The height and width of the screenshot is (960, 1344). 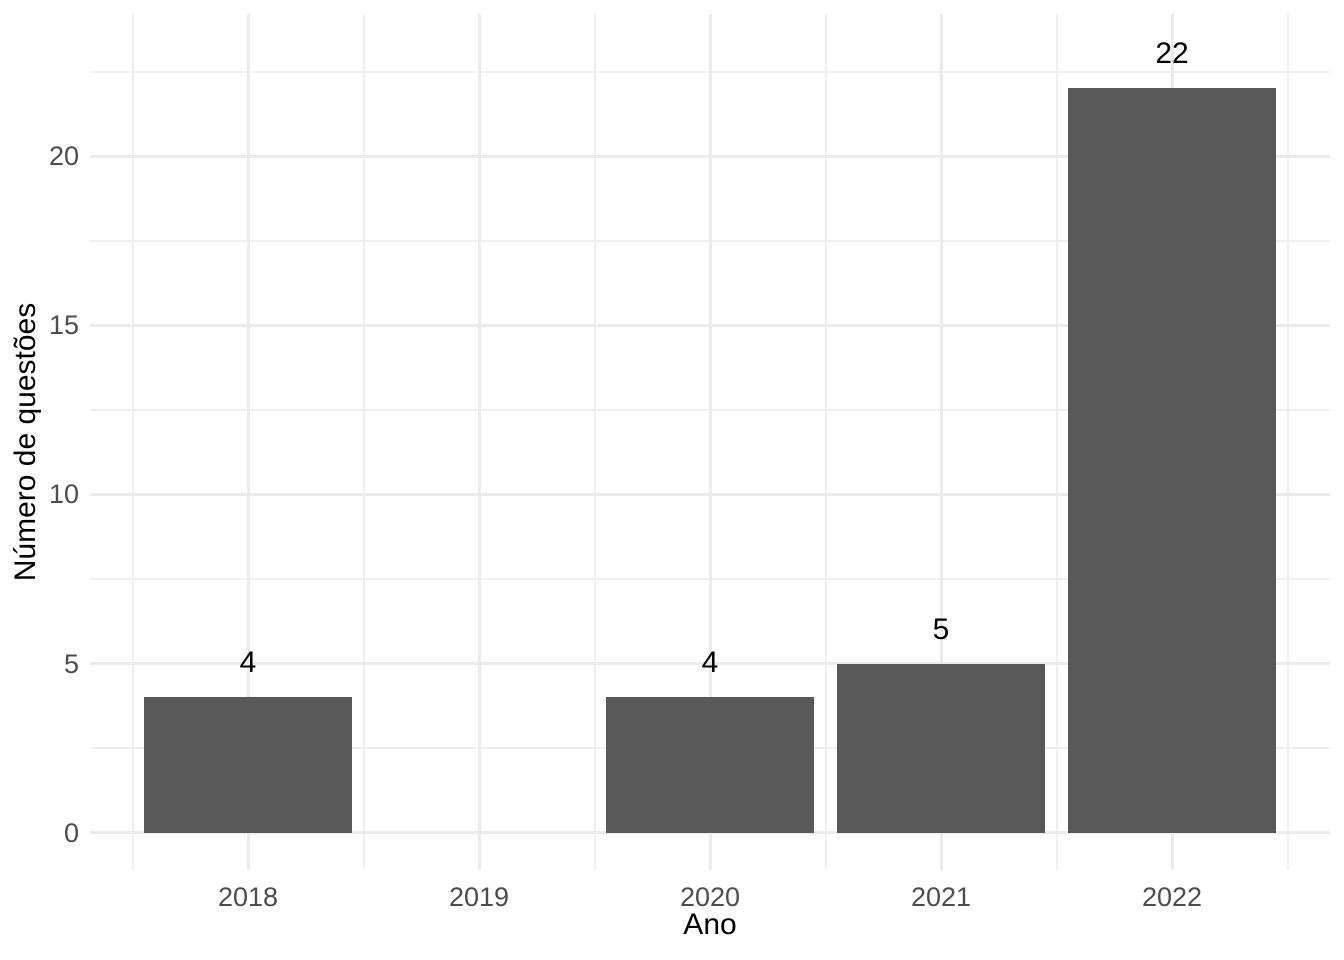 What do you see at coordinates (63, 325) in the screenshot?
I see `y-tick-label: 15` at bounding box center [63, 325].